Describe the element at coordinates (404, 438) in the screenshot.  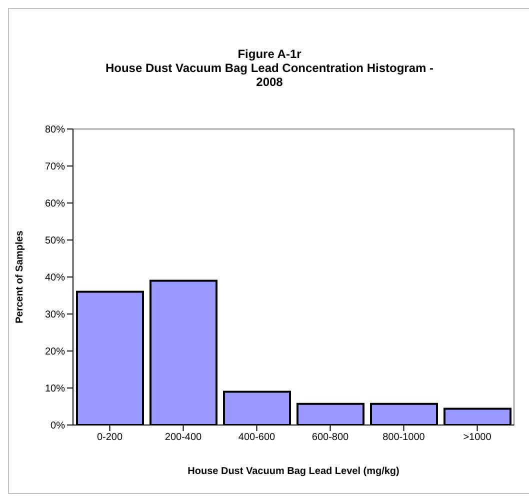
I see `x-tick-label: 800-1000` at that location.